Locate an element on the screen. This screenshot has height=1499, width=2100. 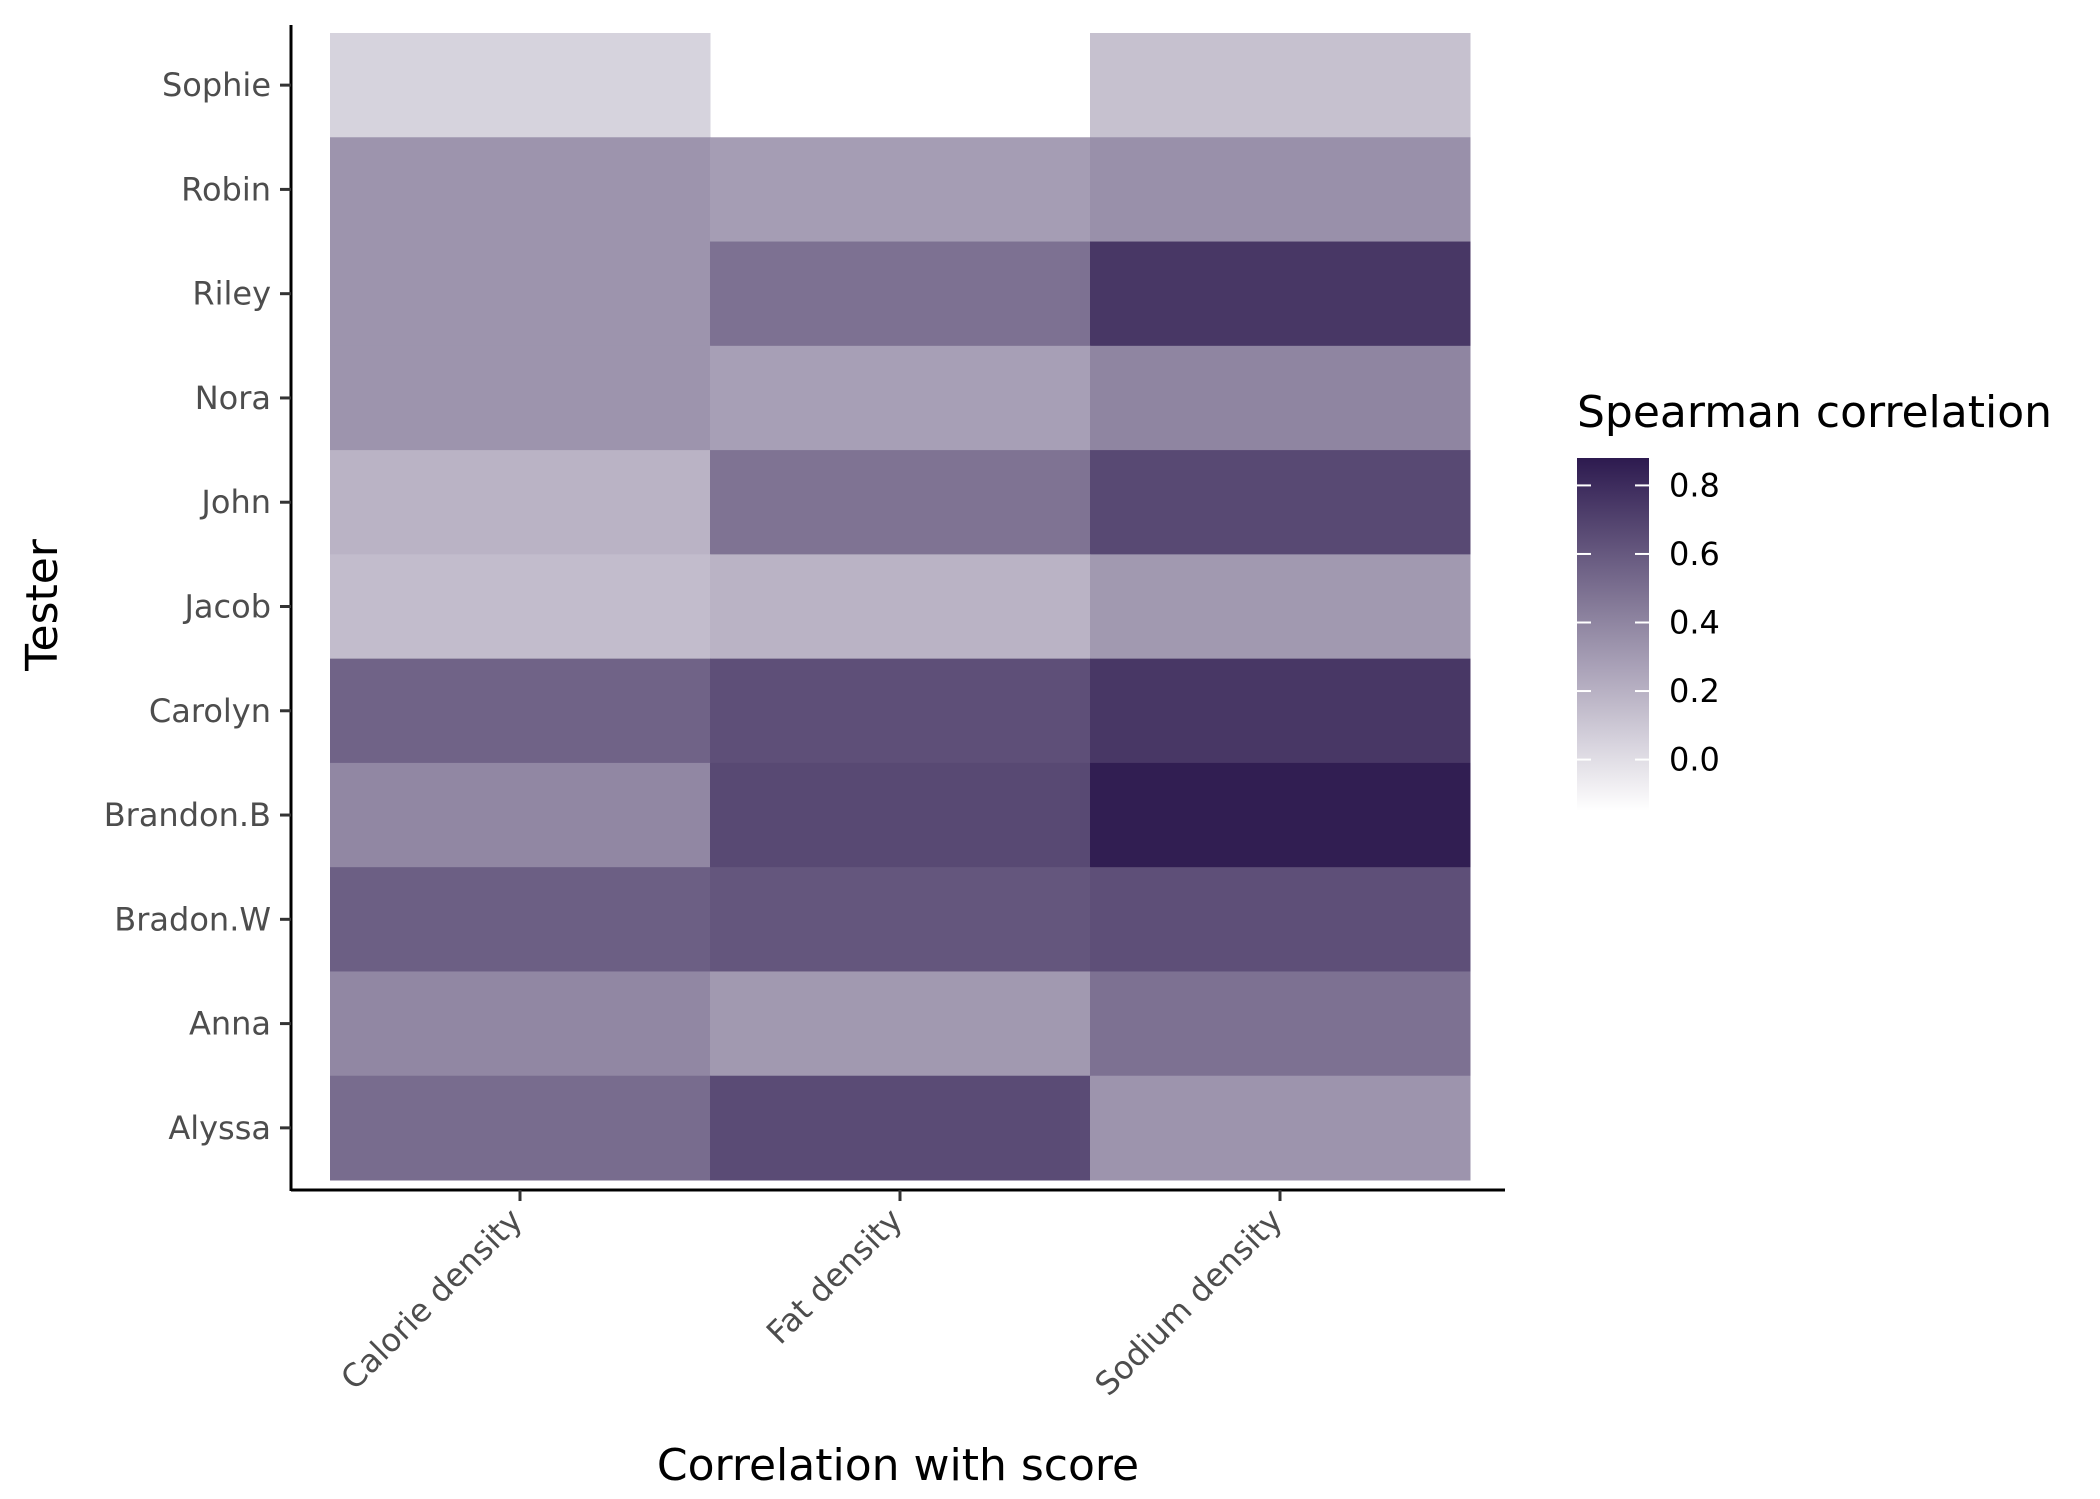
legend-tick-label: 0.2 is located at coordinates (1694, 691).